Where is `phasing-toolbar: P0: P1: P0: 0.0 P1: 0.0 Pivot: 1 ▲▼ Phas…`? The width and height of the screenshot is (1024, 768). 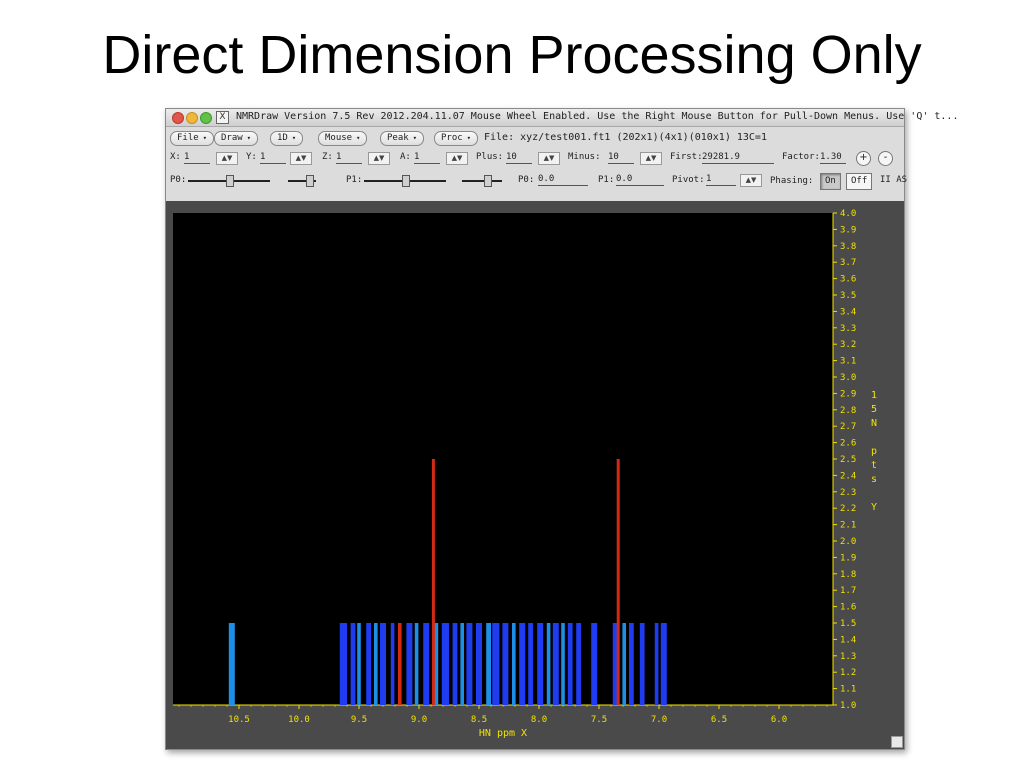 phasing-toolbar: P0: P1: P0: 0.0 P1: 0.0 Pivot: 1 ▲▼ Phas… is located at coordinates (537, 182).